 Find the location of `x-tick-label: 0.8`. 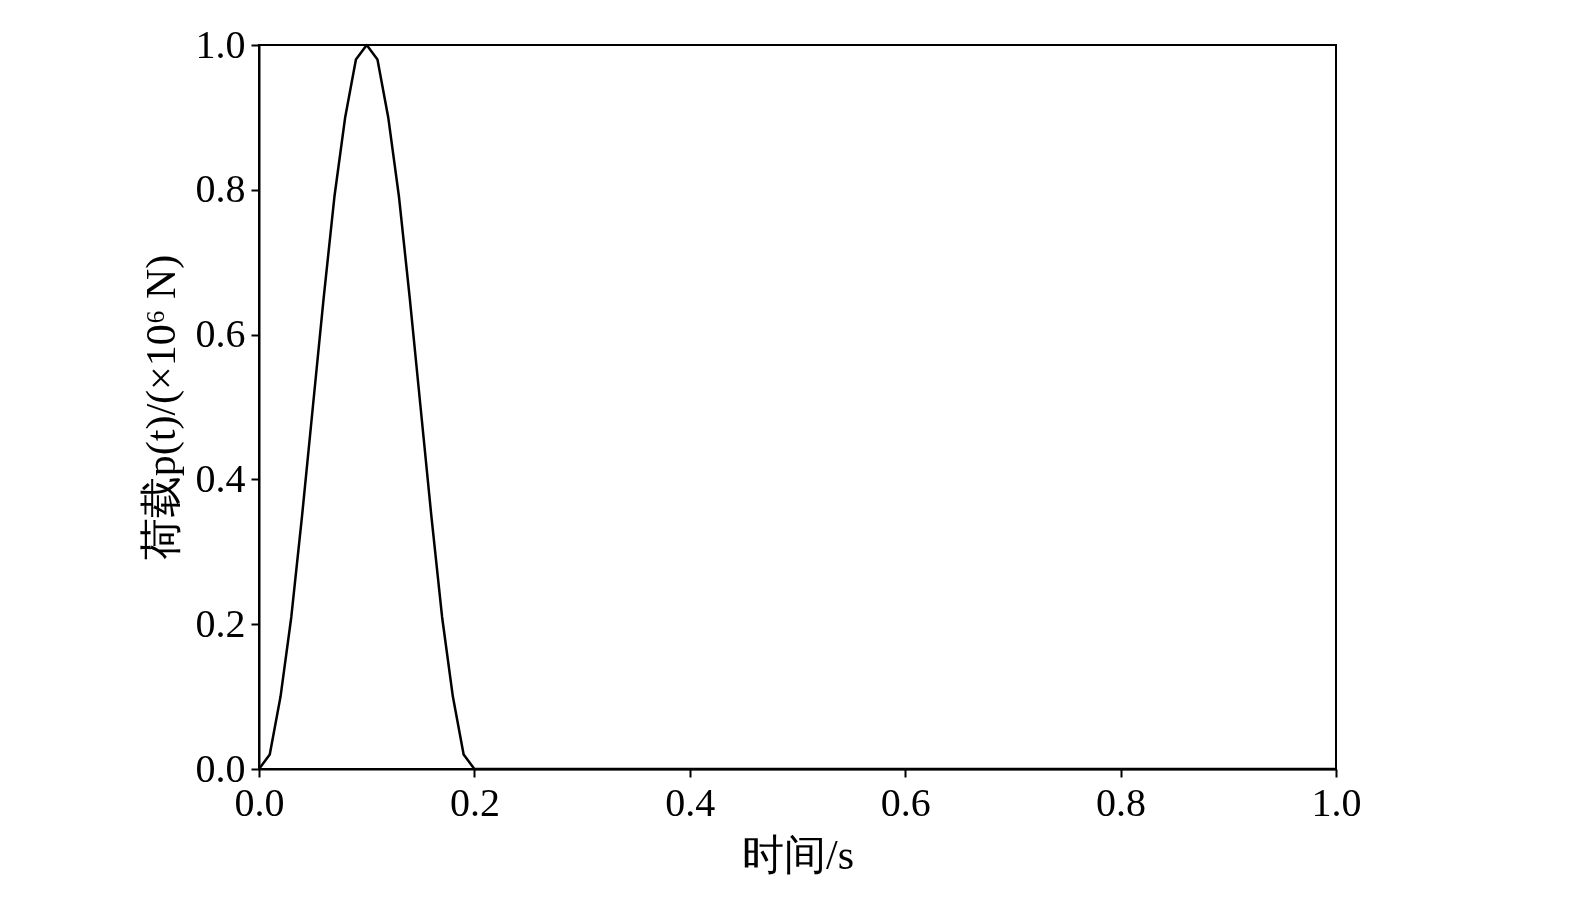

x-tick-label: 0.8 is located at coordinates (1121, 802).